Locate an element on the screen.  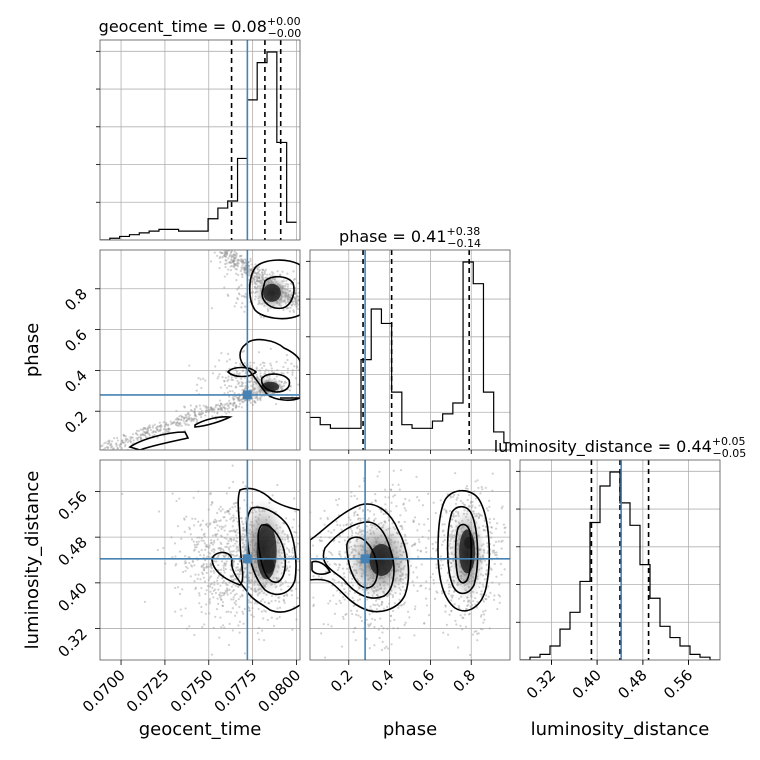
density-geocent_time-phase is located at coordinates (208, 350).